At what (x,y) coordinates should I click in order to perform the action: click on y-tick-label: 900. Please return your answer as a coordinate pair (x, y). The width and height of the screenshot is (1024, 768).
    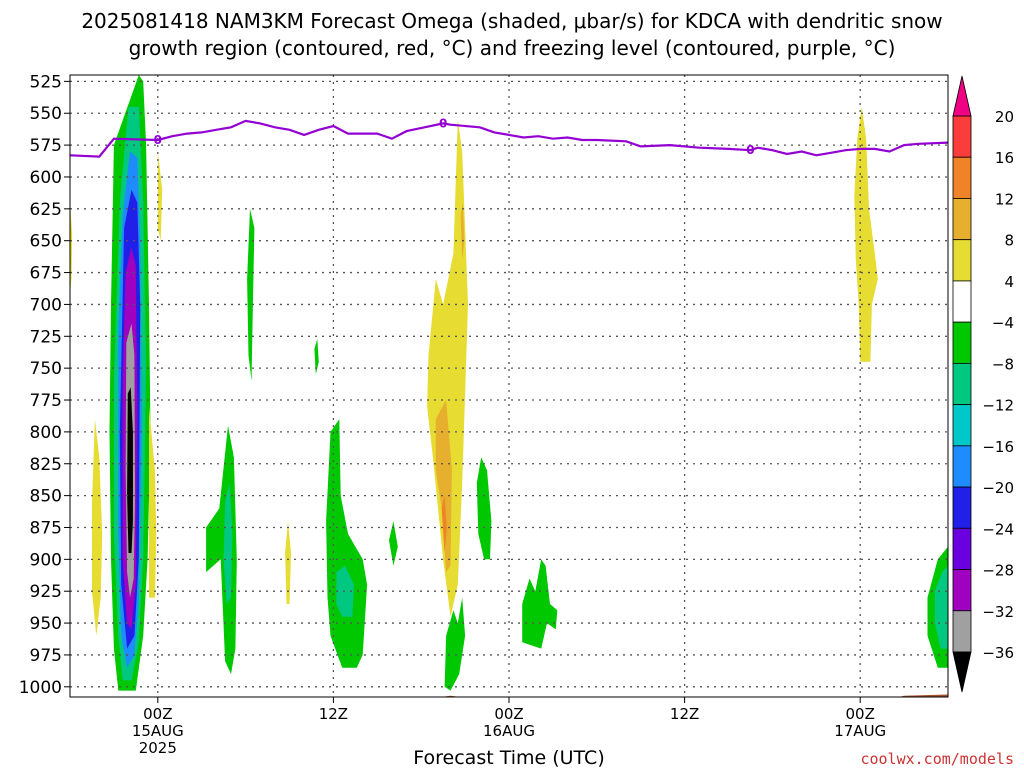
    Looking at the image, I should click on (46, 560).